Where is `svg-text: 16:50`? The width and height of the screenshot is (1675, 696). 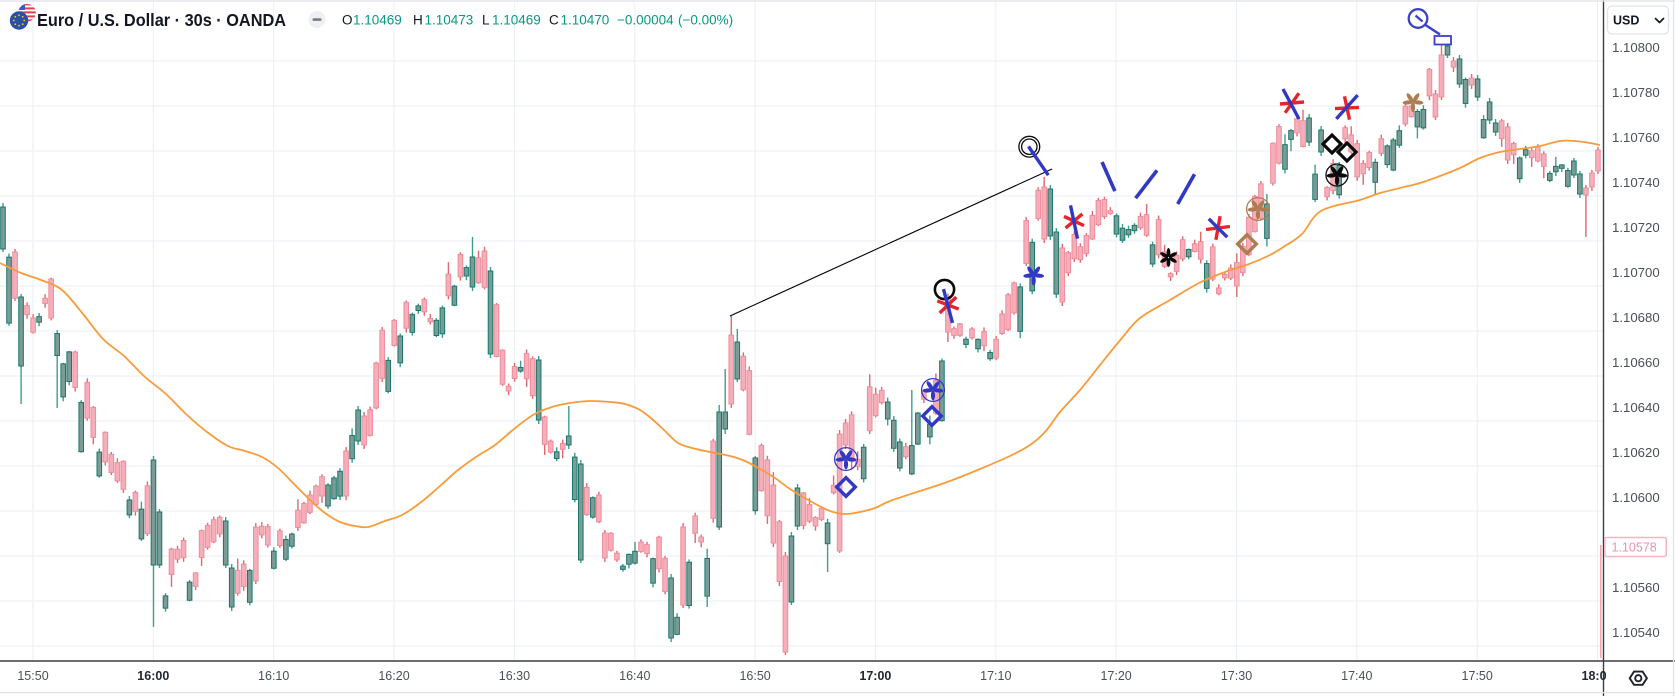 svg-text: 16:50 is located at coordinates (754, 676).